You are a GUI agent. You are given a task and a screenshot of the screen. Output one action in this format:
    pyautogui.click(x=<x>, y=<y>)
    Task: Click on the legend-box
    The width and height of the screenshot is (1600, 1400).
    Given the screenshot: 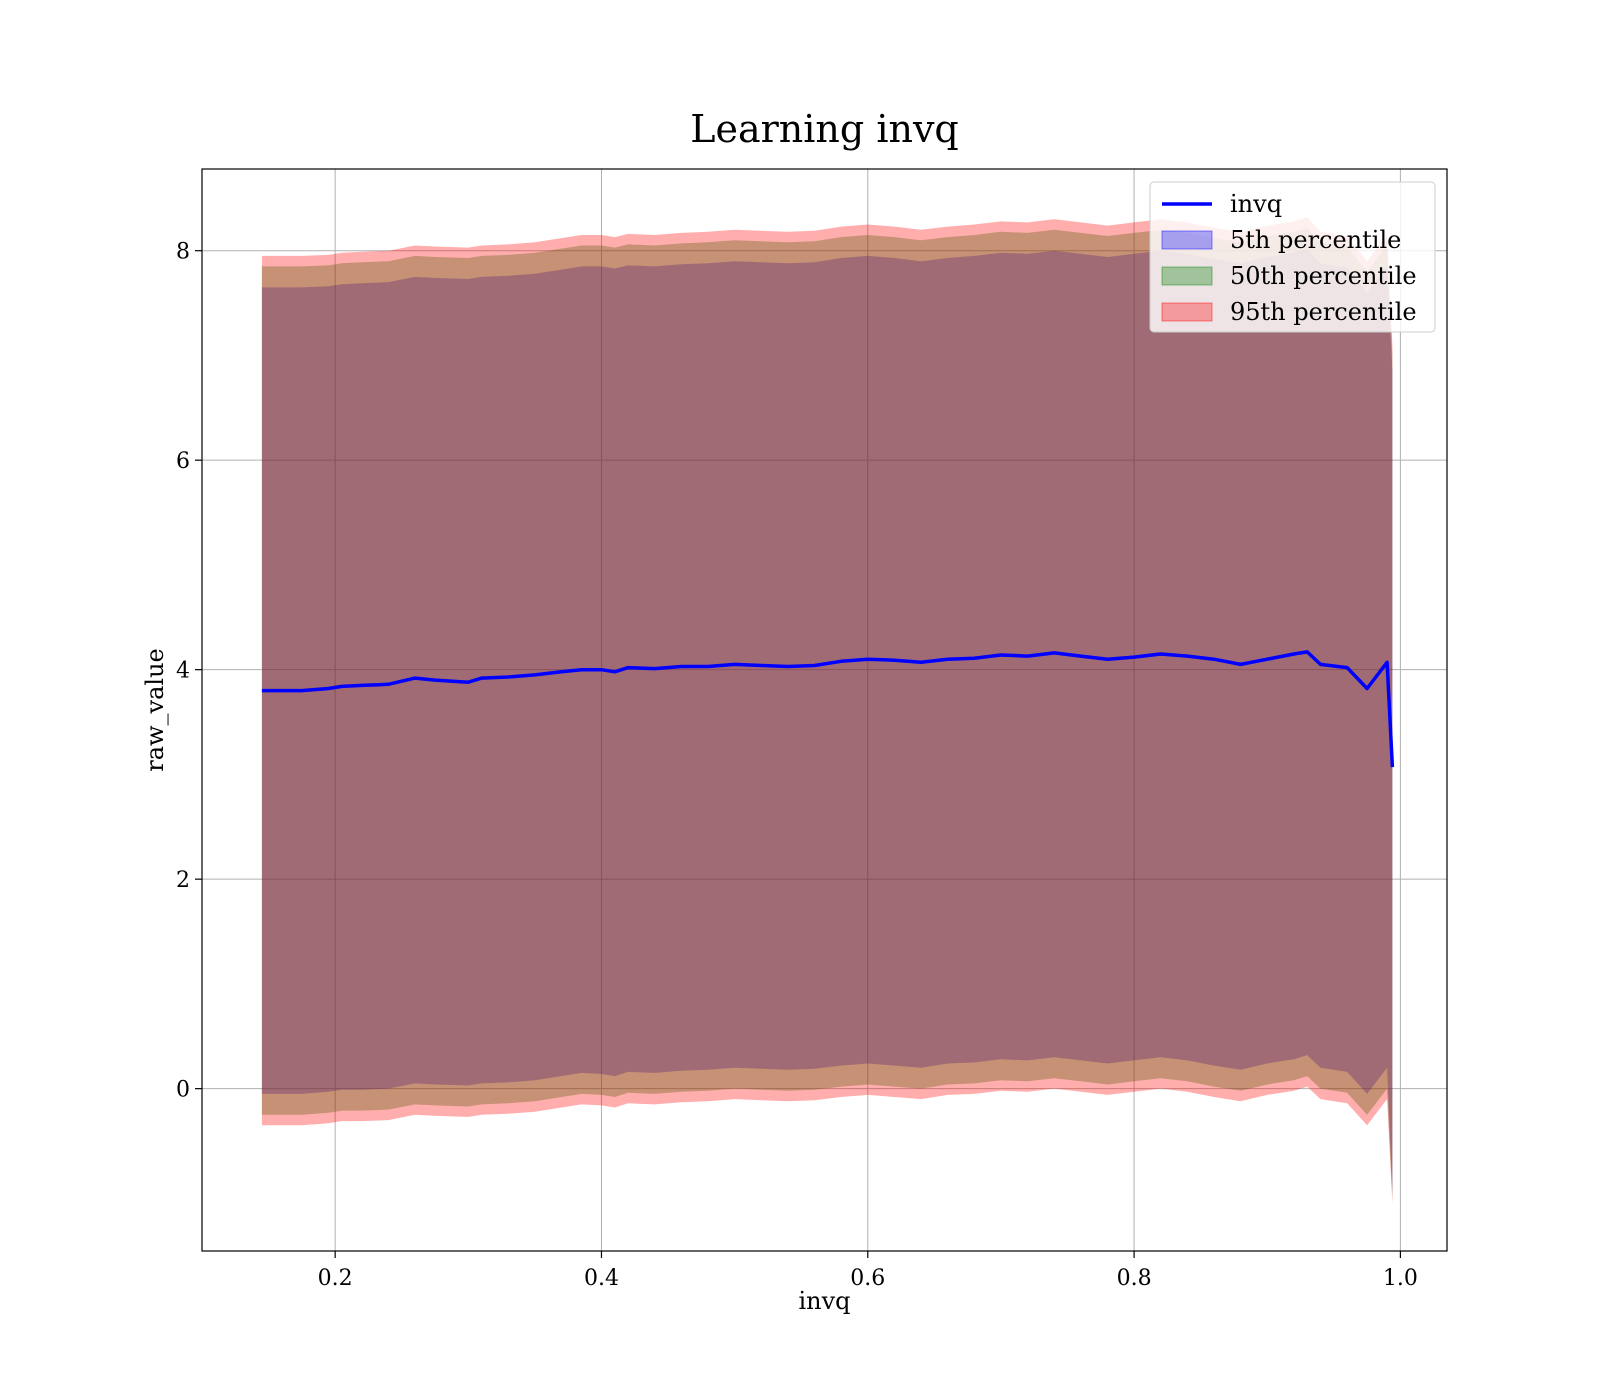 What is the action you would take?
    pyautogui.click(x=1292, y=257)
    